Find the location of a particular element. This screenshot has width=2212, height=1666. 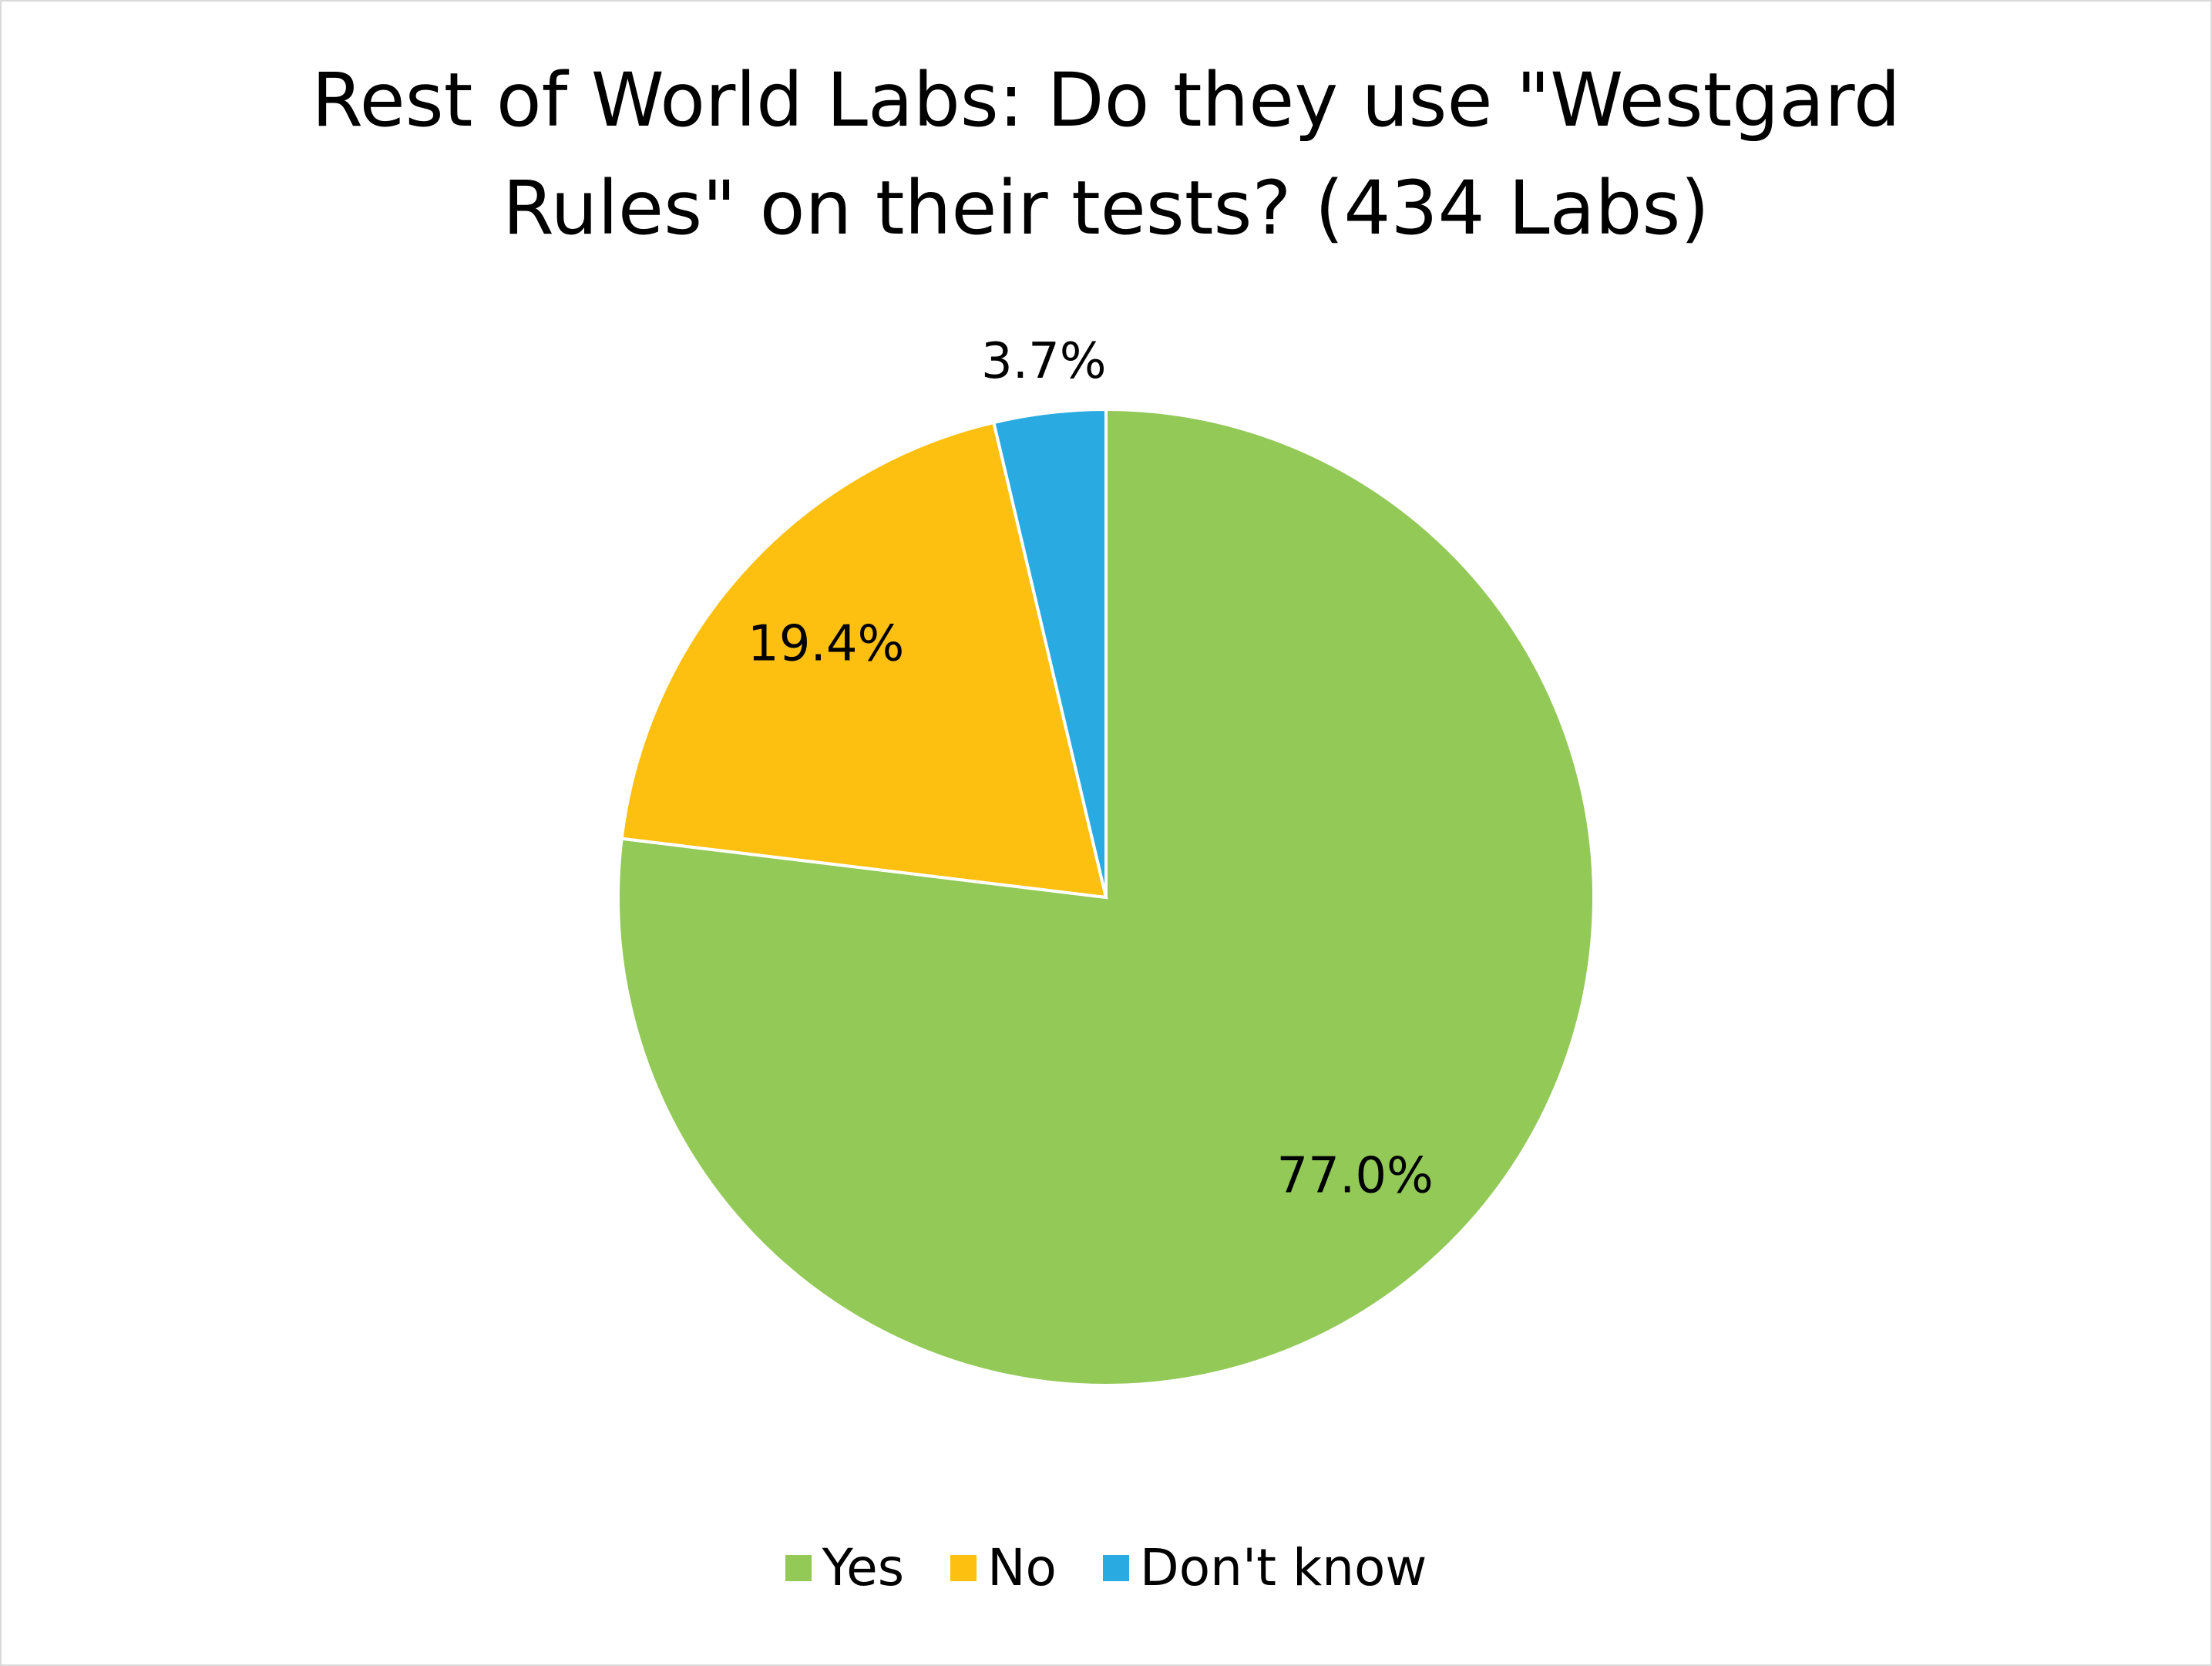

data-label: 77.0% is located at coordinates (1355, 1175).